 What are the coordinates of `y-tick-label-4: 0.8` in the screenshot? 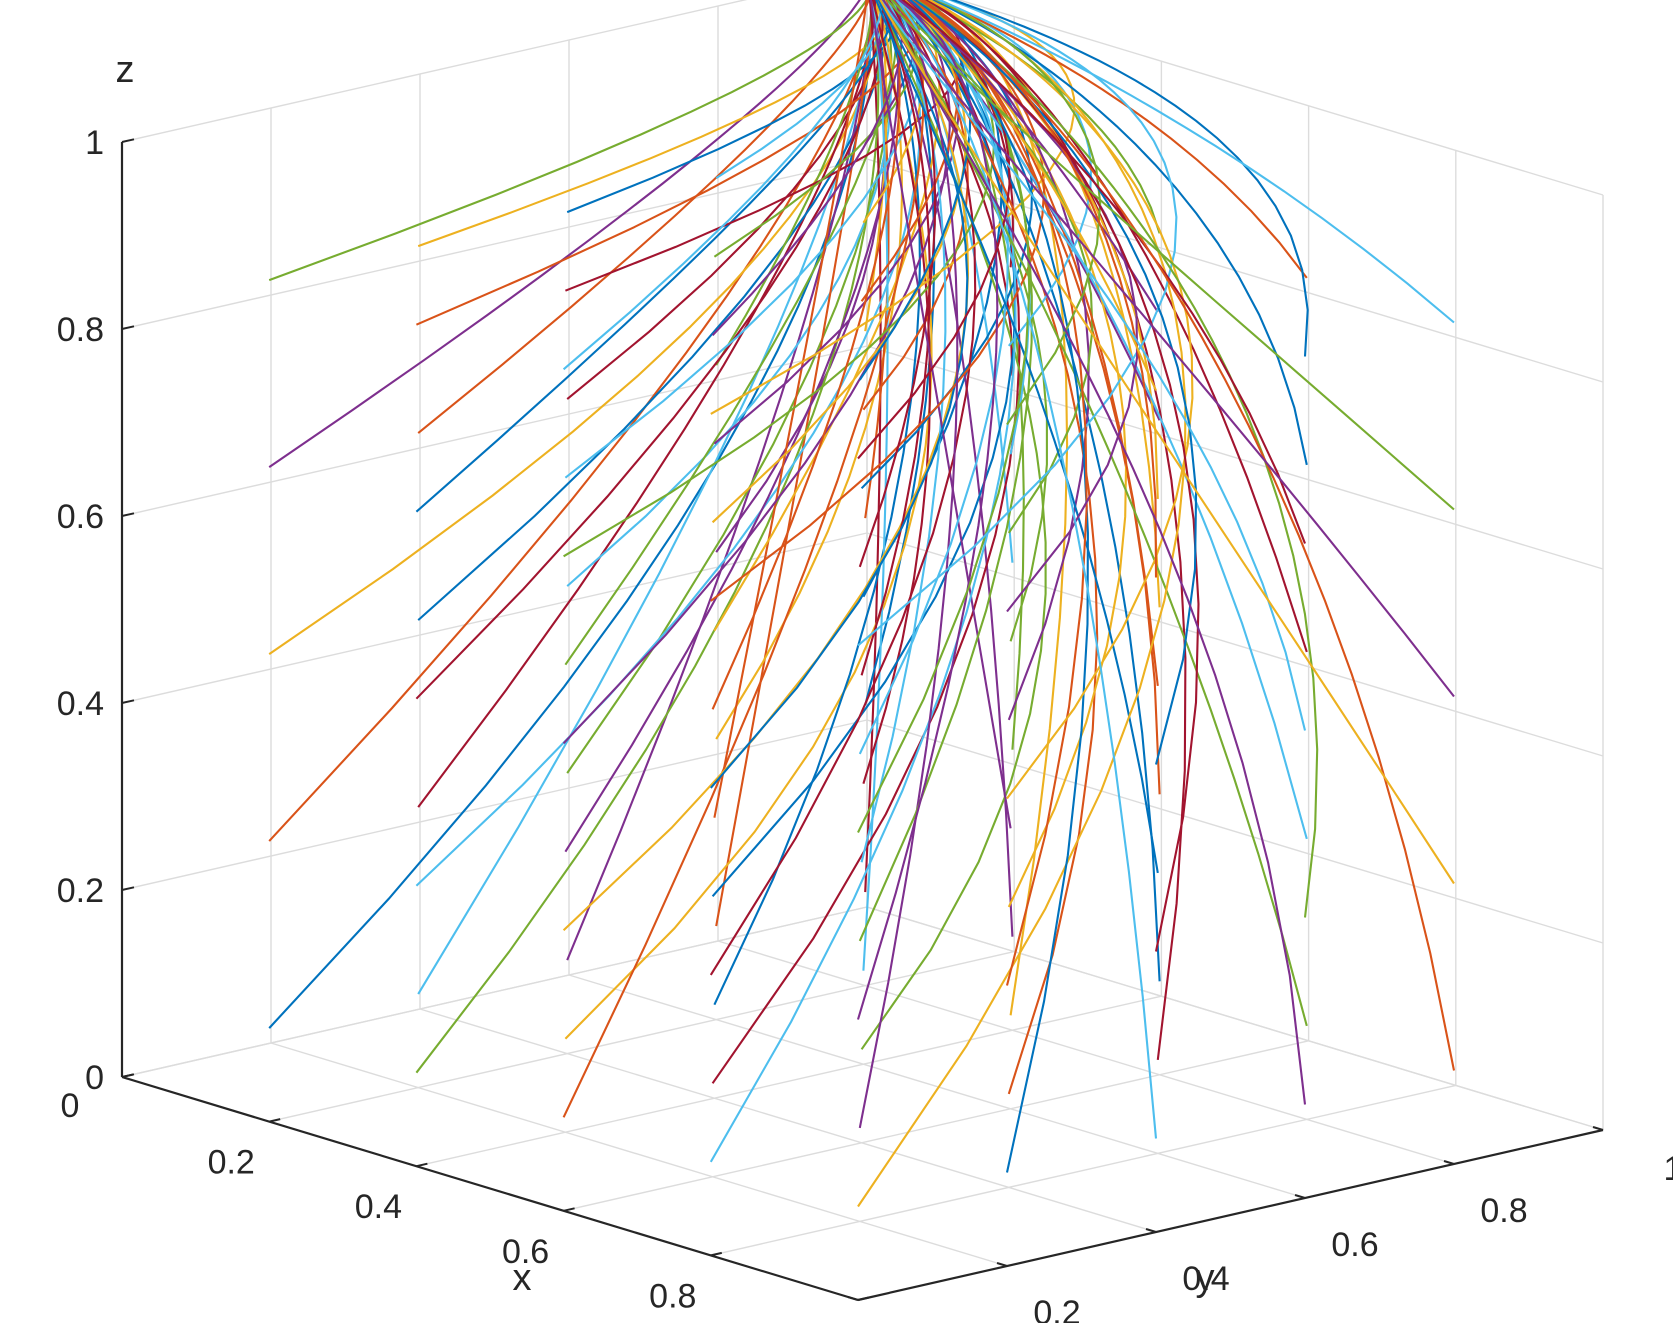 It's located at (1503, 1211).